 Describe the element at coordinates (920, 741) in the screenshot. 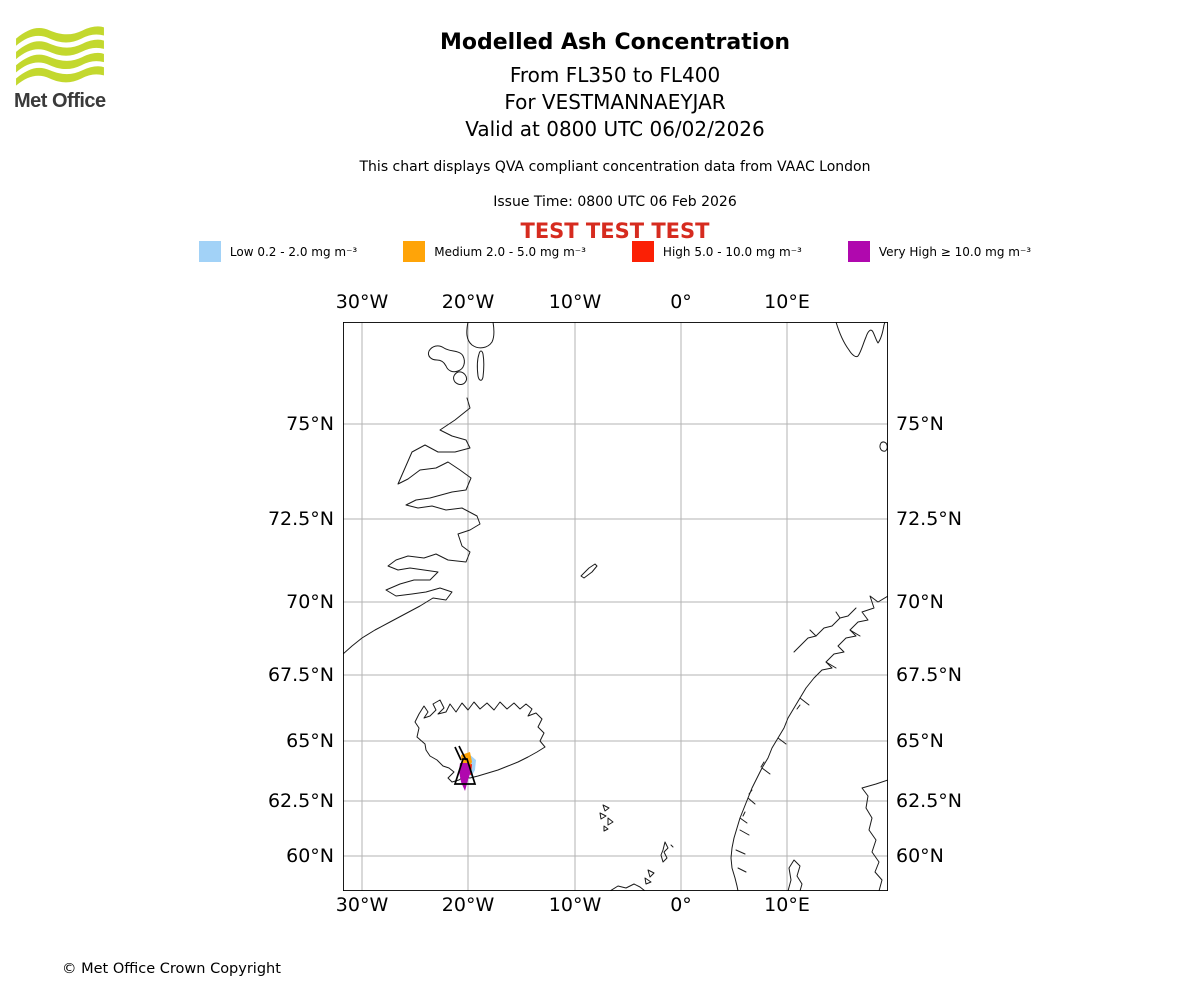

I see `lat-tick-right: 65°N` at that location.